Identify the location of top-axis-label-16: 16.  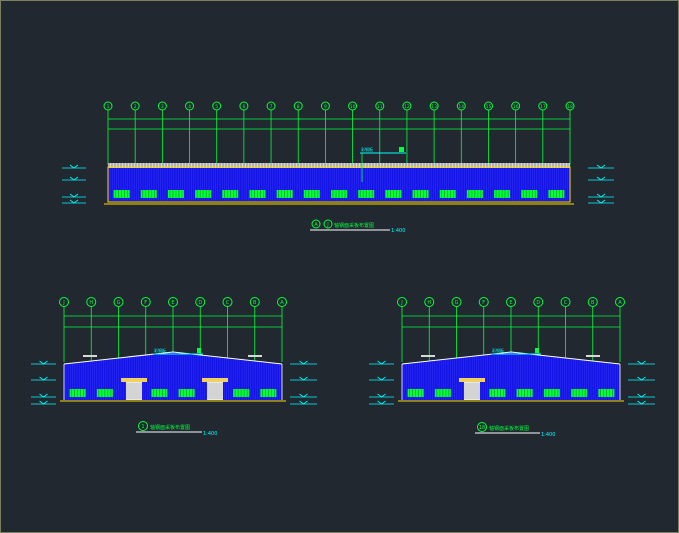
(516, 107).